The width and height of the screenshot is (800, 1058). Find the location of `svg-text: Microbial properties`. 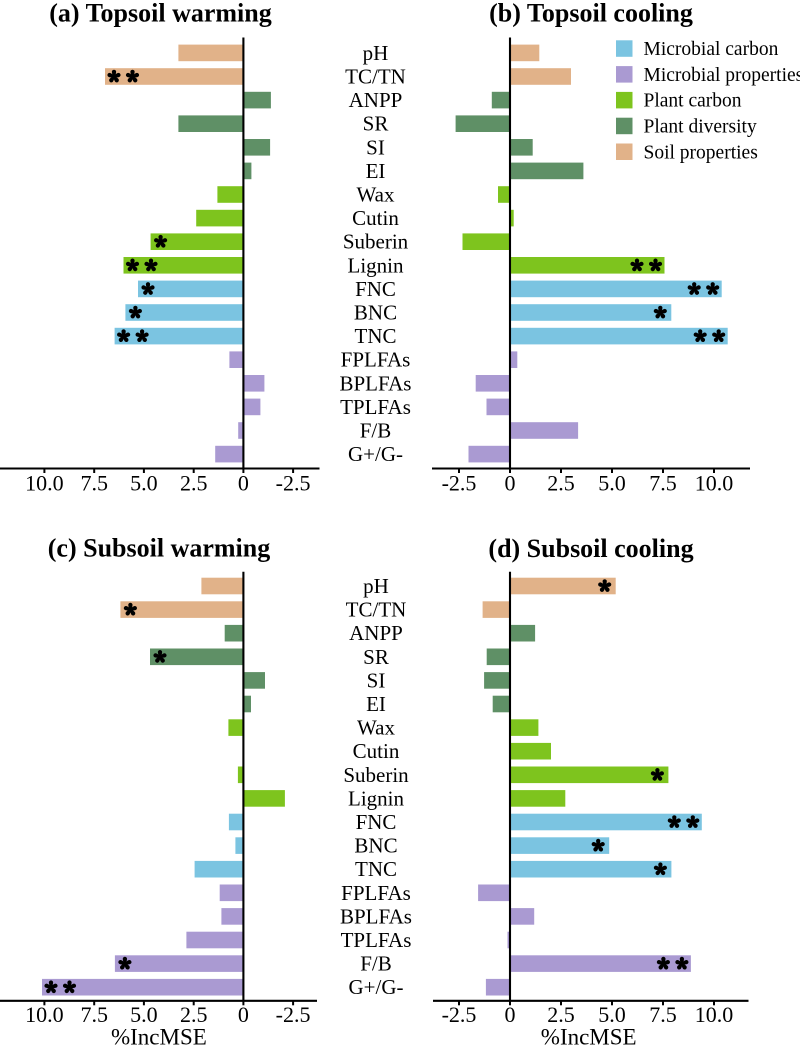

svg-text: Microbial properties is located at coordinates (722, 75).